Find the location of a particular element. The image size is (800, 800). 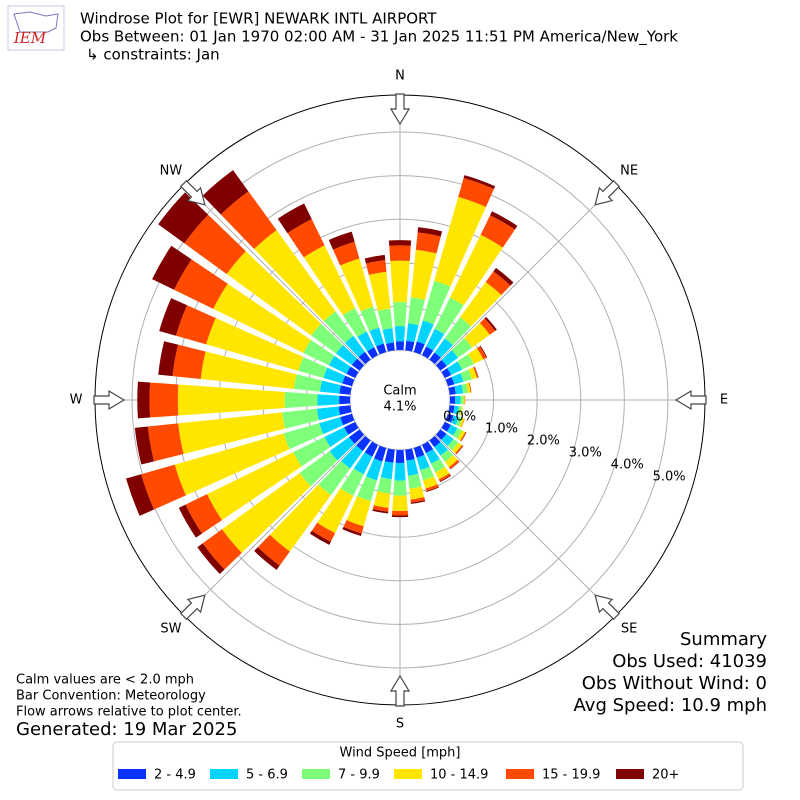

legend-title: Wind Speed [mph] is located at coordinates (400, 753).